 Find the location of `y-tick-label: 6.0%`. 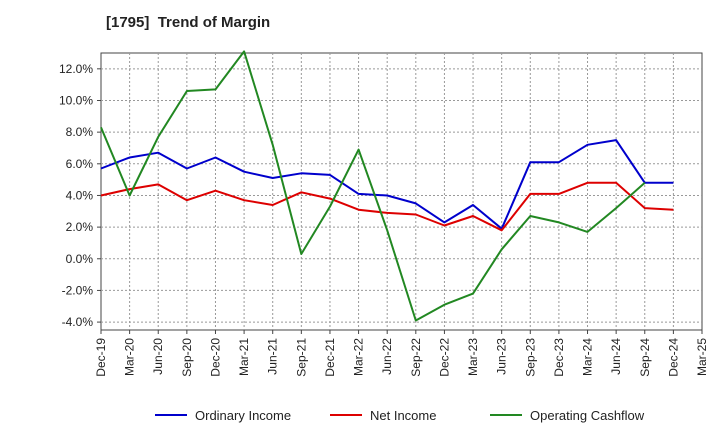

y-tick-label: 6.0% is located at coordinates (80, 164).